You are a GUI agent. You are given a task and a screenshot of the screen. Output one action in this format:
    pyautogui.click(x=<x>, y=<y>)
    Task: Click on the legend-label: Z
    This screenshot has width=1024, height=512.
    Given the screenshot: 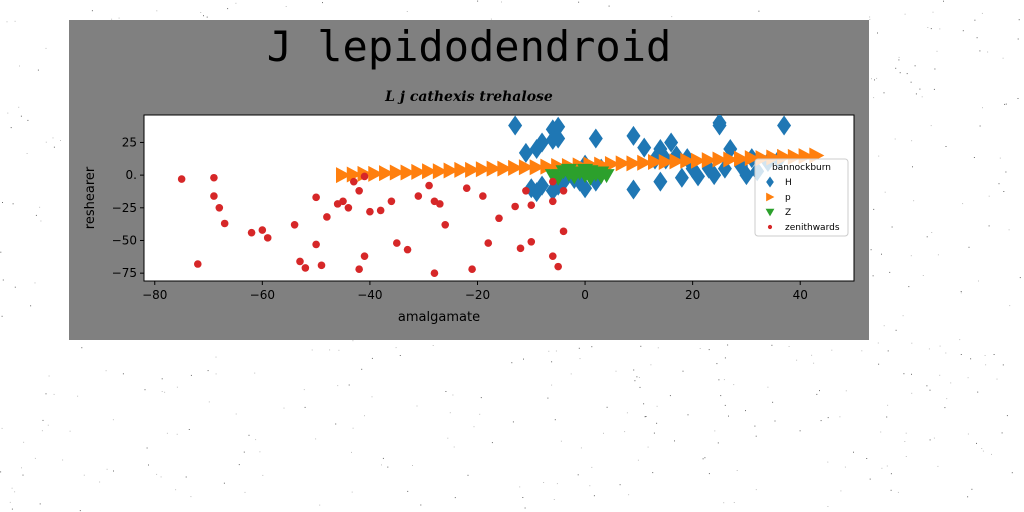 What is the action you would take?
    pyautogui.click(x=788, y=213)
    